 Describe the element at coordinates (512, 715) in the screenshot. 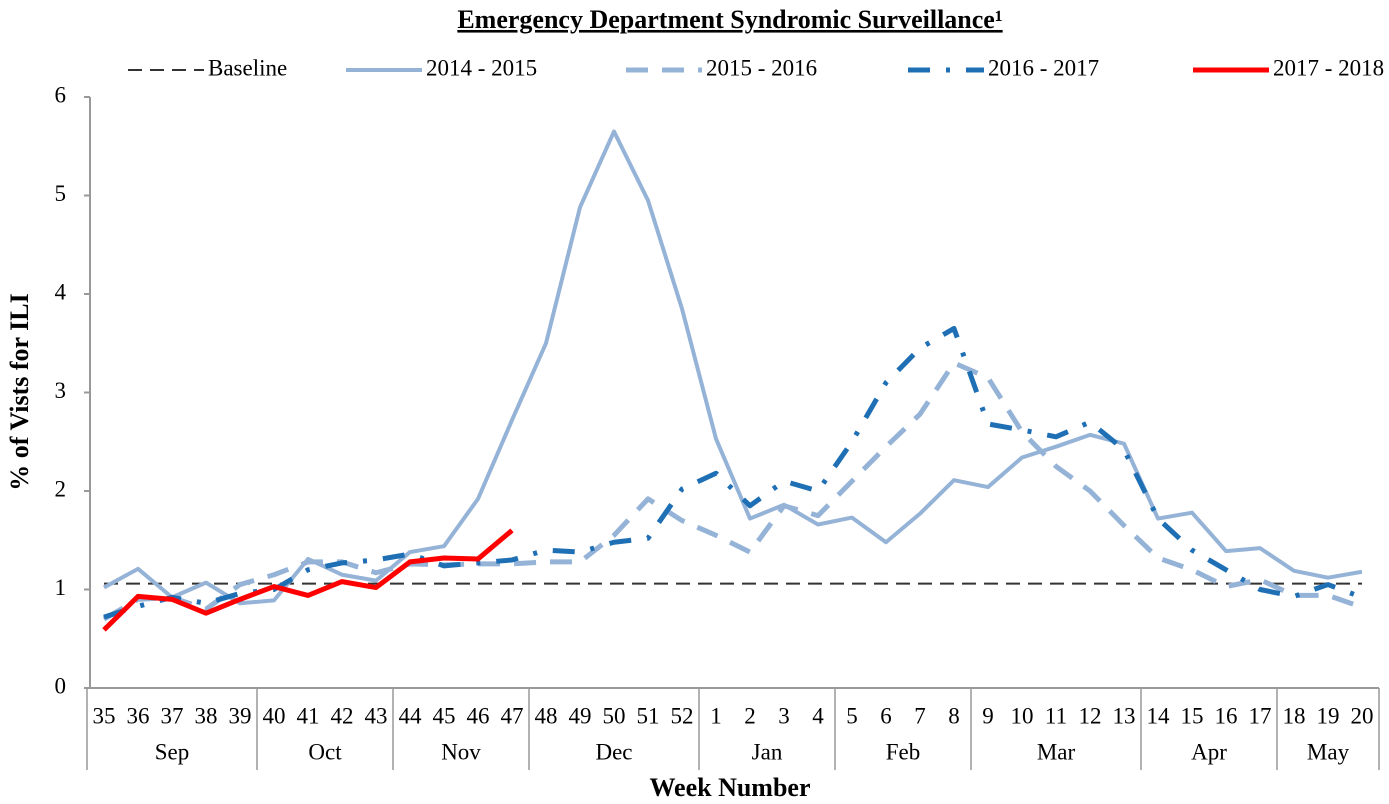

I see `x-tick-label: 47` at that location.